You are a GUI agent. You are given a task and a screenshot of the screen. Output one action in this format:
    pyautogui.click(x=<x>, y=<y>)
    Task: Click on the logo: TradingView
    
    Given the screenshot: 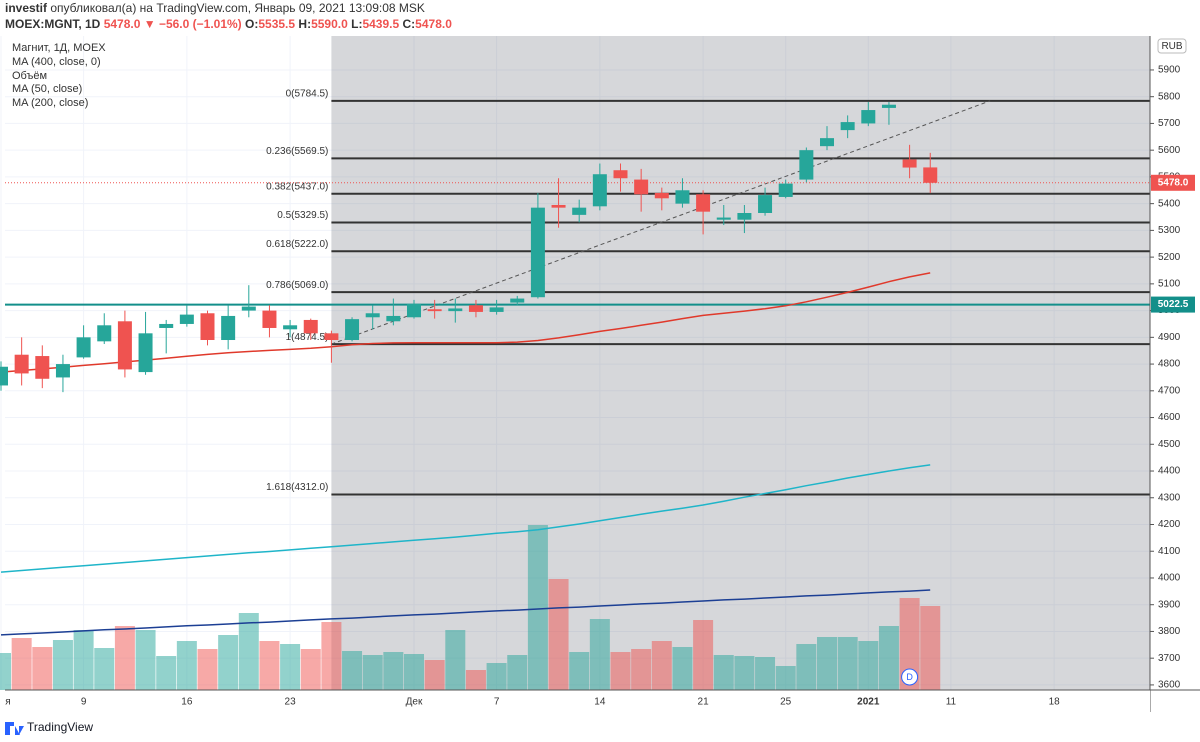 What is the action you would take?
    pyautogui.click(x=49, y=727)
    